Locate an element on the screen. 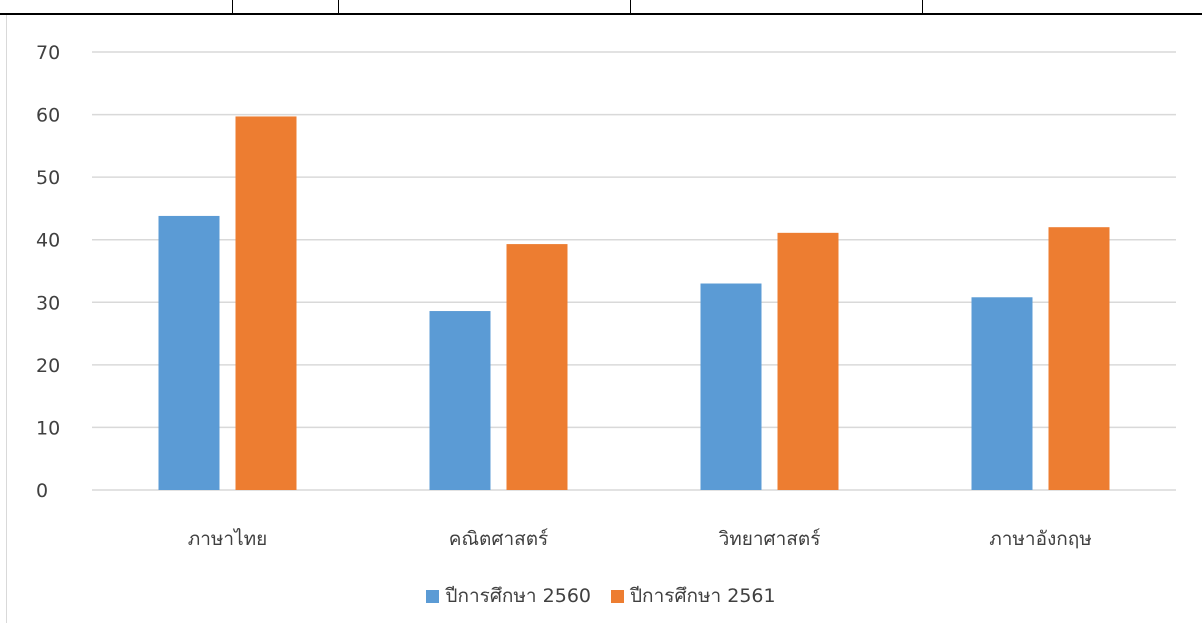  legend-item-2560: ปีการศึกษา 2560 is located at coordinates (508, 596).